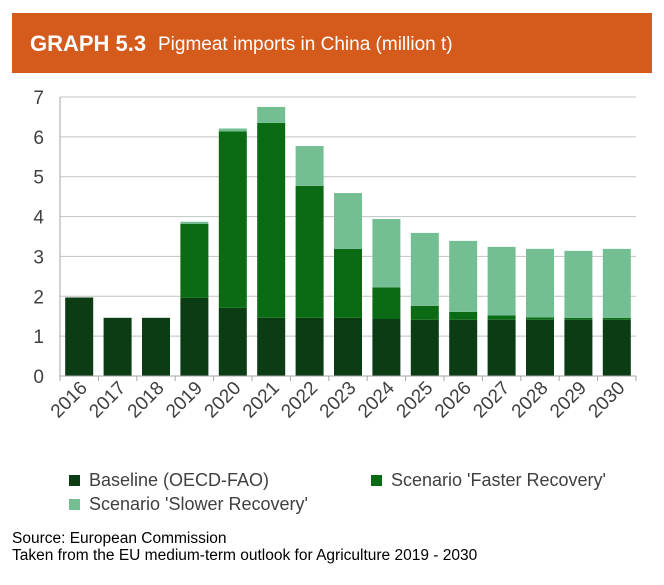 The height and width of the screenshot is (585, 664). What do you see at coordinates (38, 138) in the screenshot?
I see `y-tick-label: 6` at bounding box center [38, 138].